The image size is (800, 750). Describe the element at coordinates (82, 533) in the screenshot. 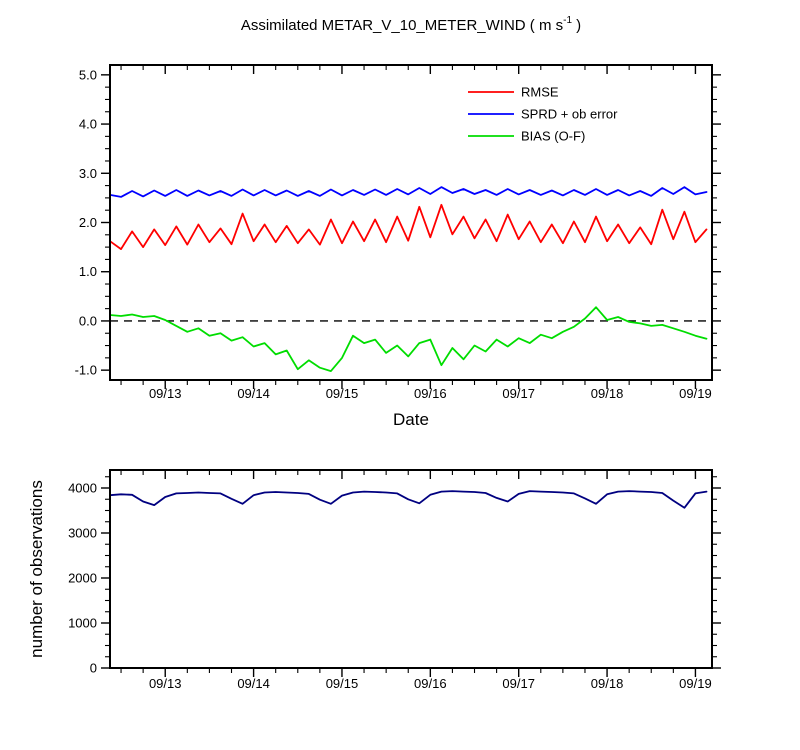

I see `y-tick-label: 3000` at that location.